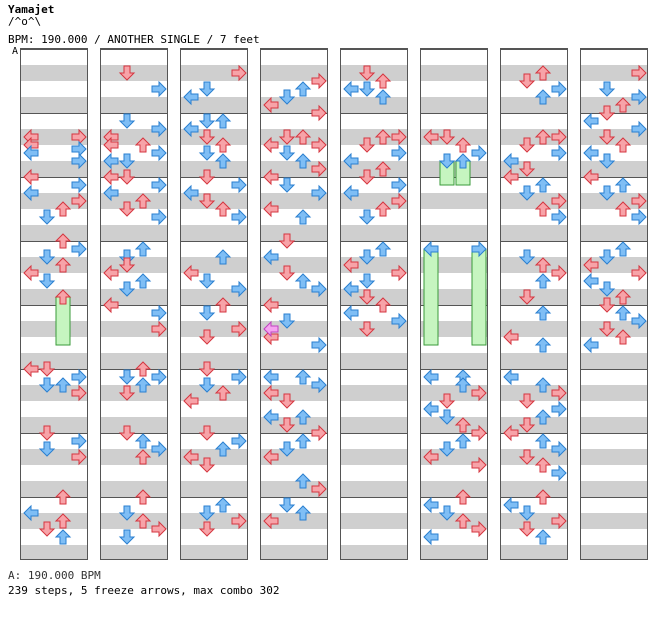 The width and height of the screenshot is (672, 620). Describe the element at coordinates (54, 575) in the screenshot. I see `bpm-summary: A: 190.000 BPM` at that location.